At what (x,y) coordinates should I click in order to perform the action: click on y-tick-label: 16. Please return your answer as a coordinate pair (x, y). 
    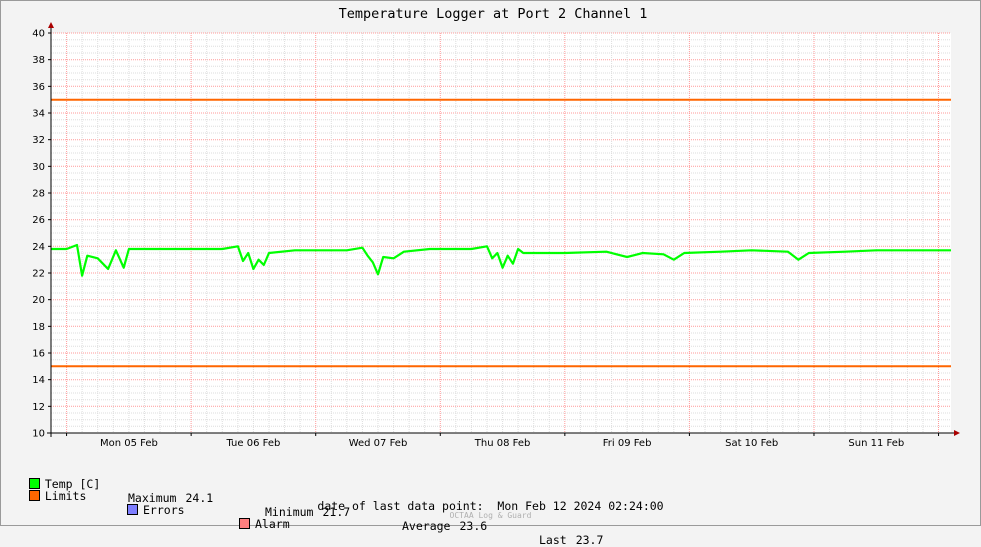
    Looking at the image, I should click on (38, 354).